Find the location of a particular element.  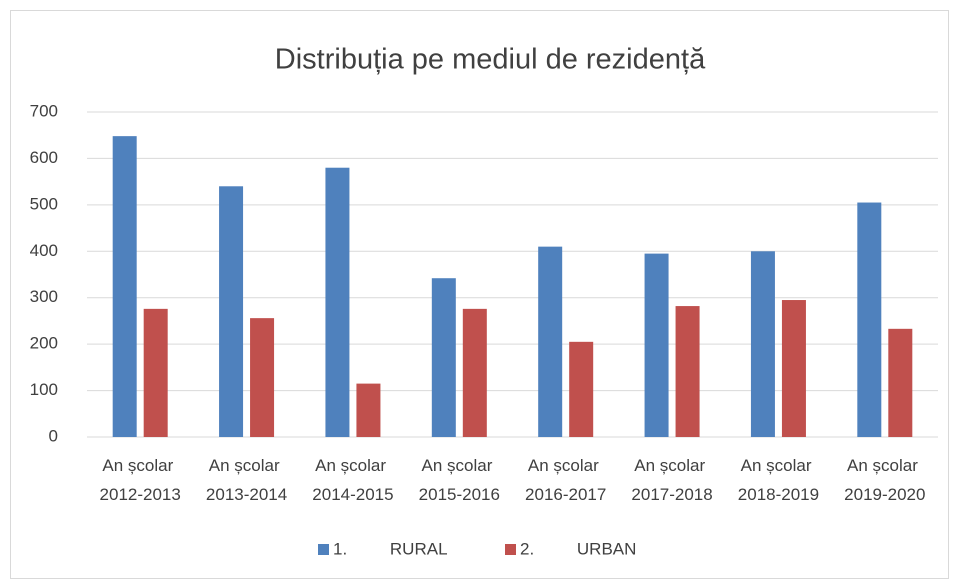

legend-label: 1. RURAL is located at coordinates (390, 548).